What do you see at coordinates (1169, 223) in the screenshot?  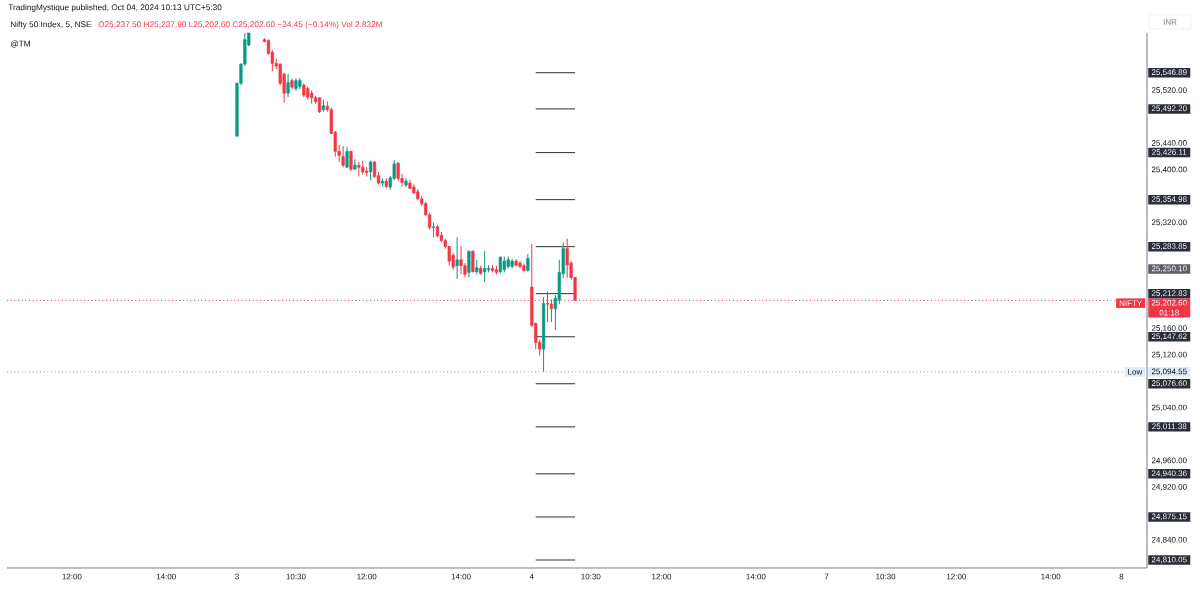 I see `y-tick-label: 25,320.00` at bounding box center [1169, 223].